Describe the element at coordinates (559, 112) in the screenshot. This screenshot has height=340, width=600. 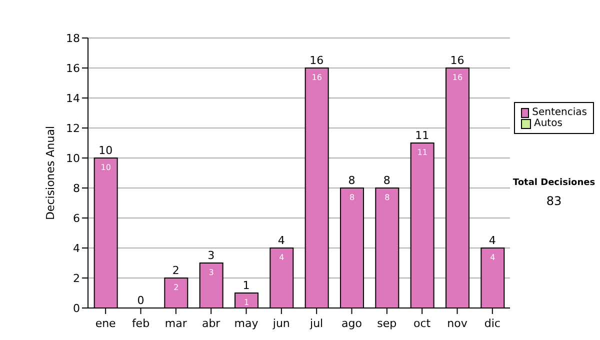
I see `legend-label: Sentencias` at that location.